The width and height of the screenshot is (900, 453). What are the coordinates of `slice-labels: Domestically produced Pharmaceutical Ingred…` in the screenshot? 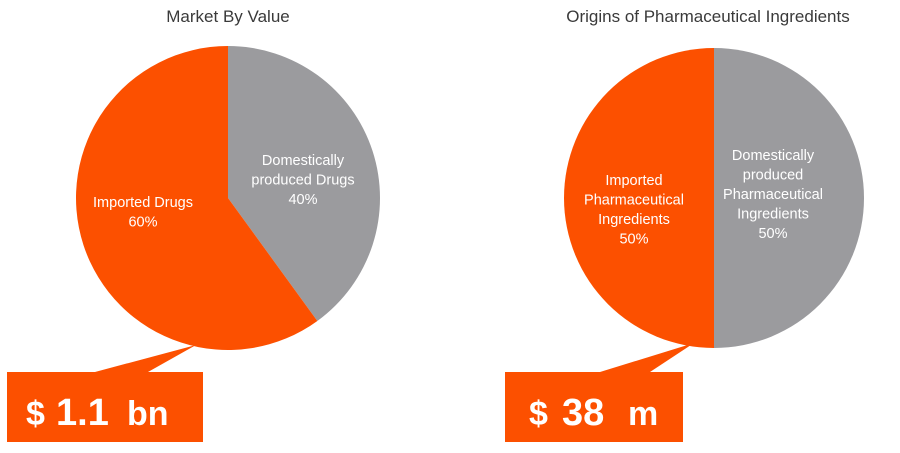 It's located at (703, 198).